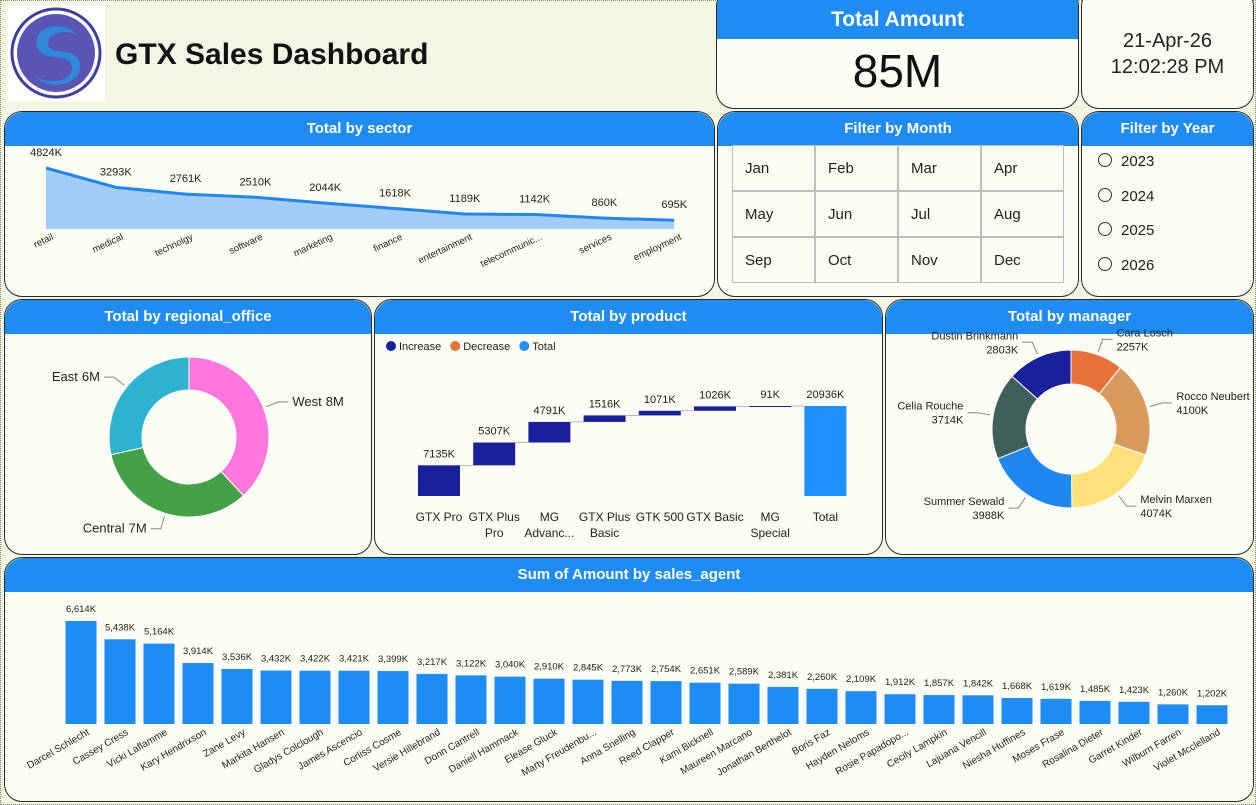 The image size is (1256, 805). What do you see at coordinates (1138, 196) in the screenshot?
I see `year-label: 2024` at bounding box center [1138, 196].